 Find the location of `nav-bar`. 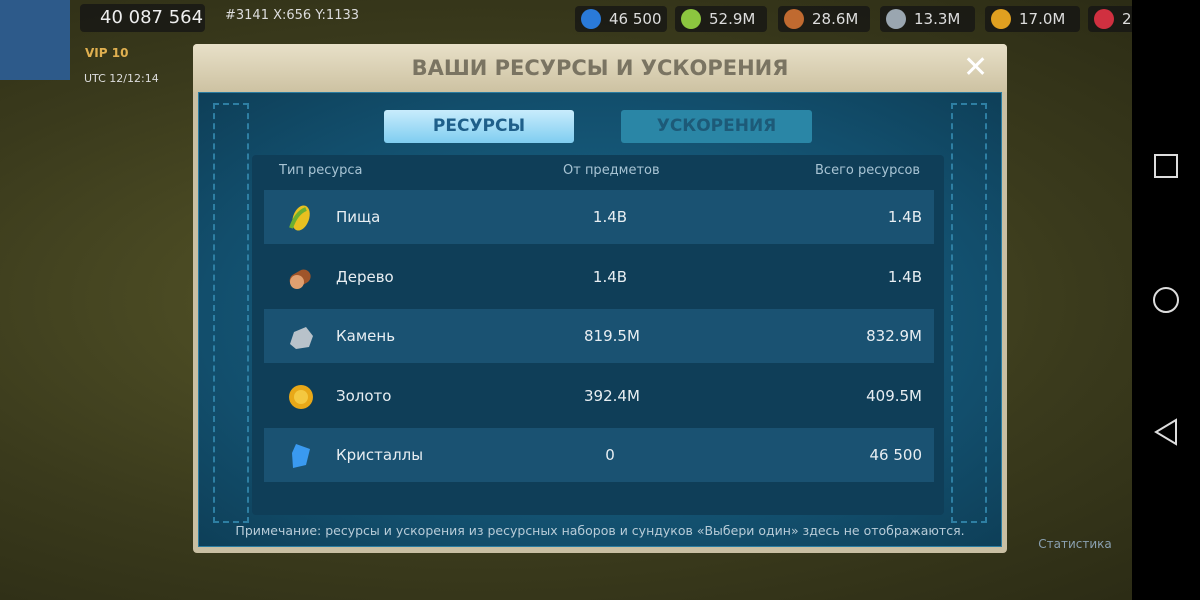

nav-bar is located at coordinates (1166, 300).